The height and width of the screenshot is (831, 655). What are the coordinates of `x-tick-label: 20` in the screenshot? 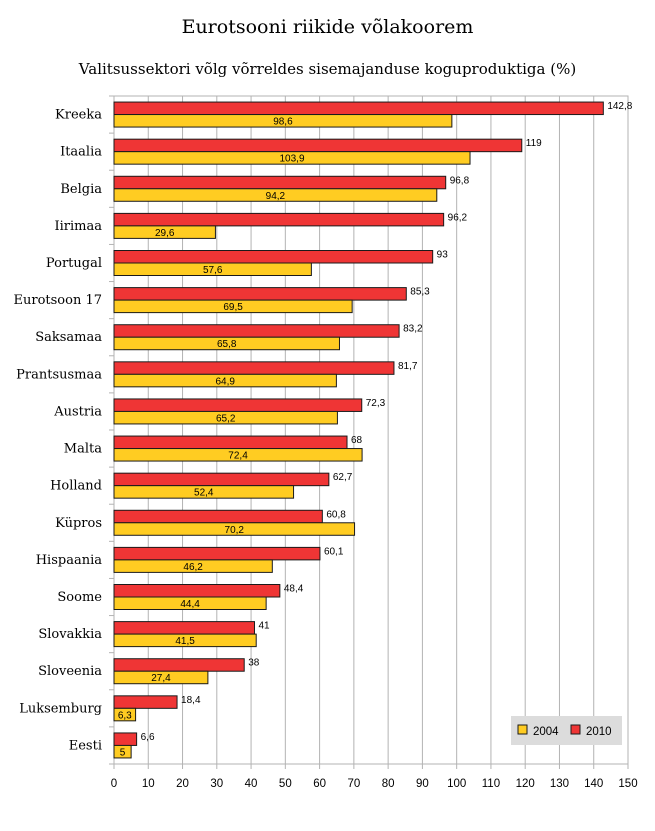 It's located at (182, 784).